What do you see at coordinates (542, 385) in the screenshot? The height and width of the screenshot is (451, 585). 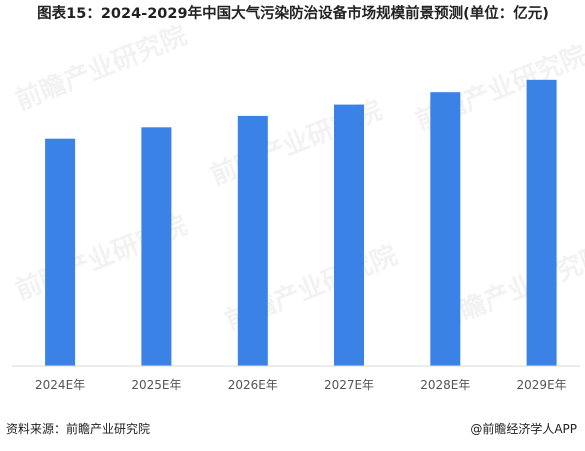 I see `x-tick-label: 2029E年` at bounding box center [542, 385].